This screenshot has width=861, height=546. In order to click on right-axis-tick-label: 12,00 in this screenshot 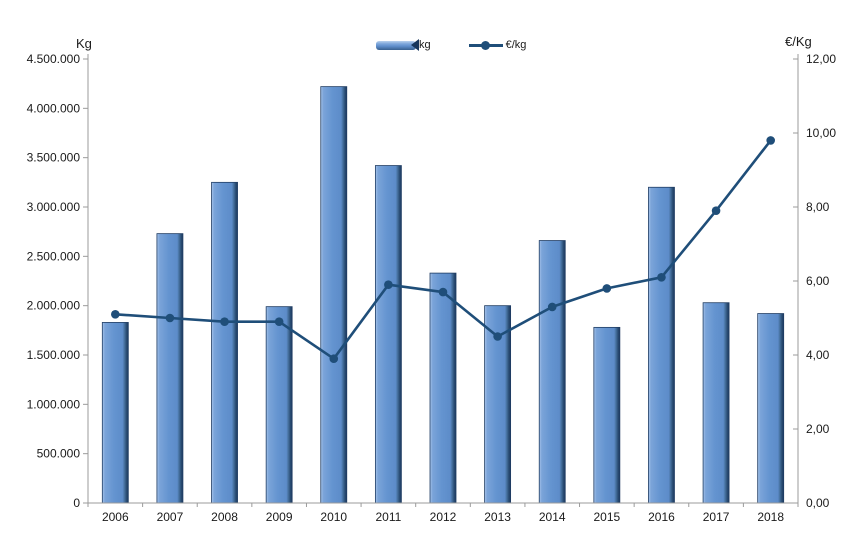, I will do `click(821, 59)`.